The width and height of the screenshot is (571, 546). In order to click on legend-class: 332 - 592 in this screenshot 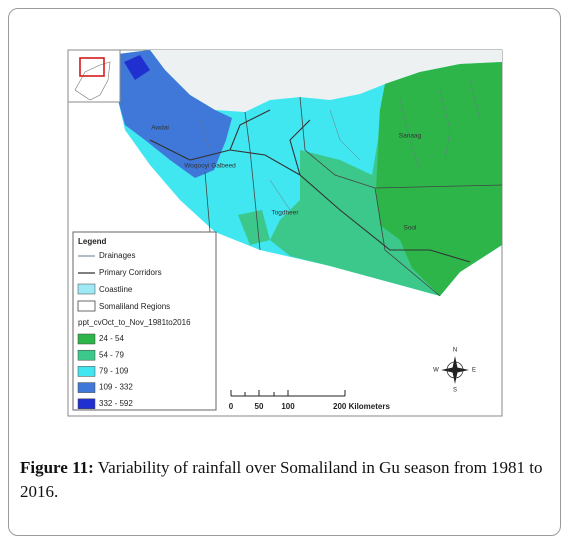, I will do `click(116, 403)`.